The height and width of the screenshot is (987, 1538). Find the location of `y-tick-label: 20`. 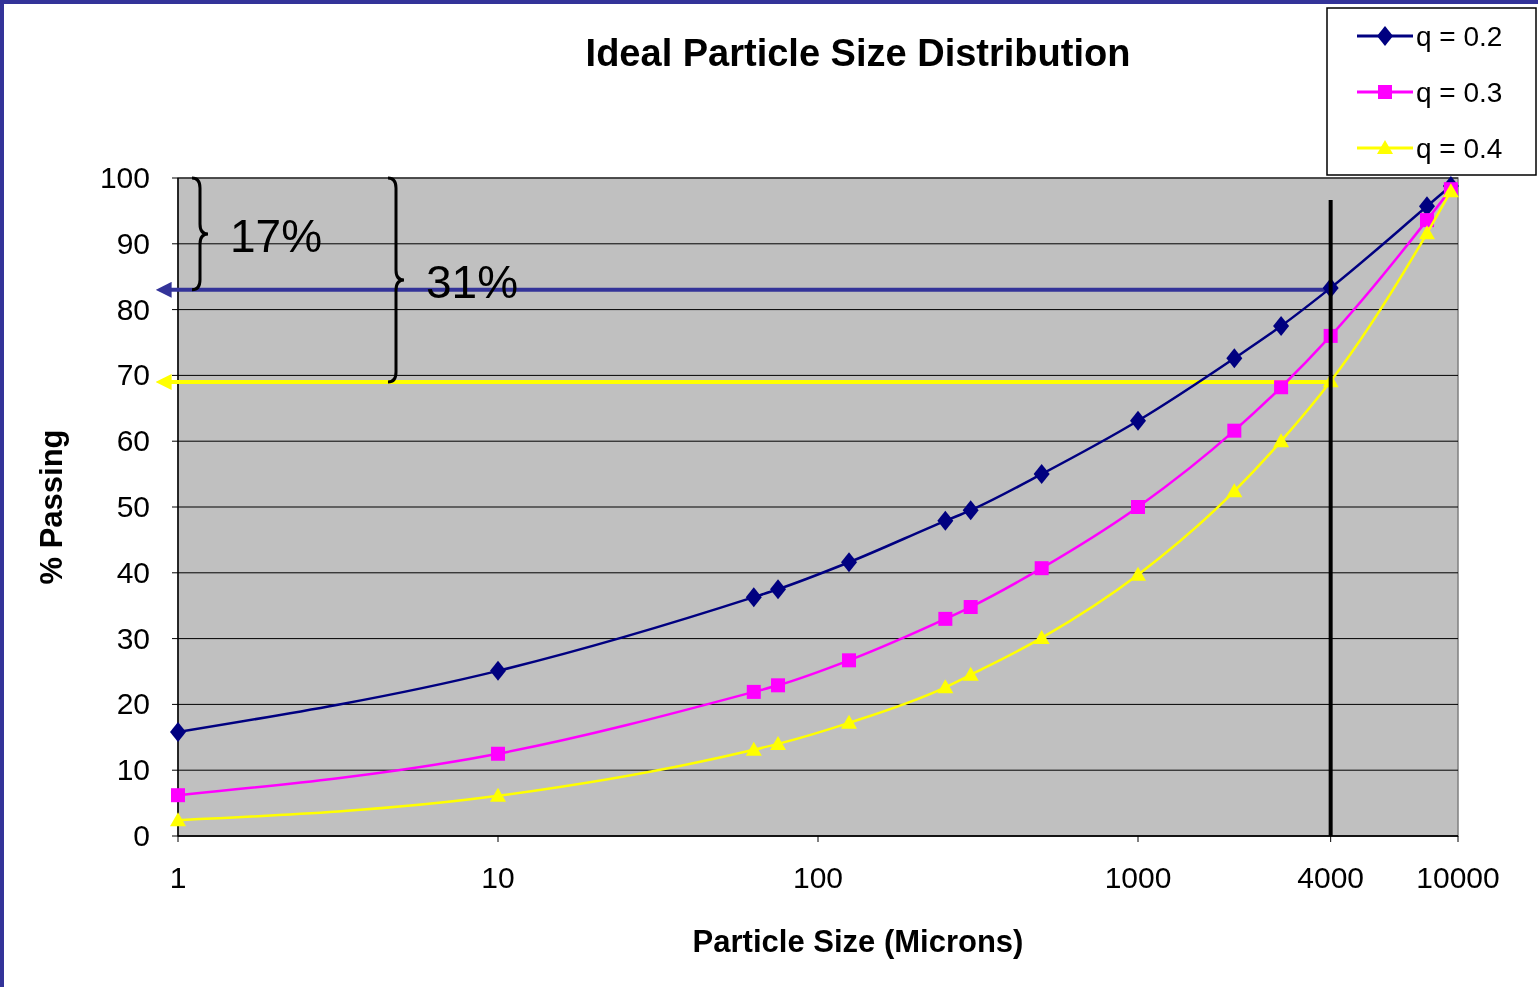

y-tick-label: 20 is located at coordinates (133, 704).